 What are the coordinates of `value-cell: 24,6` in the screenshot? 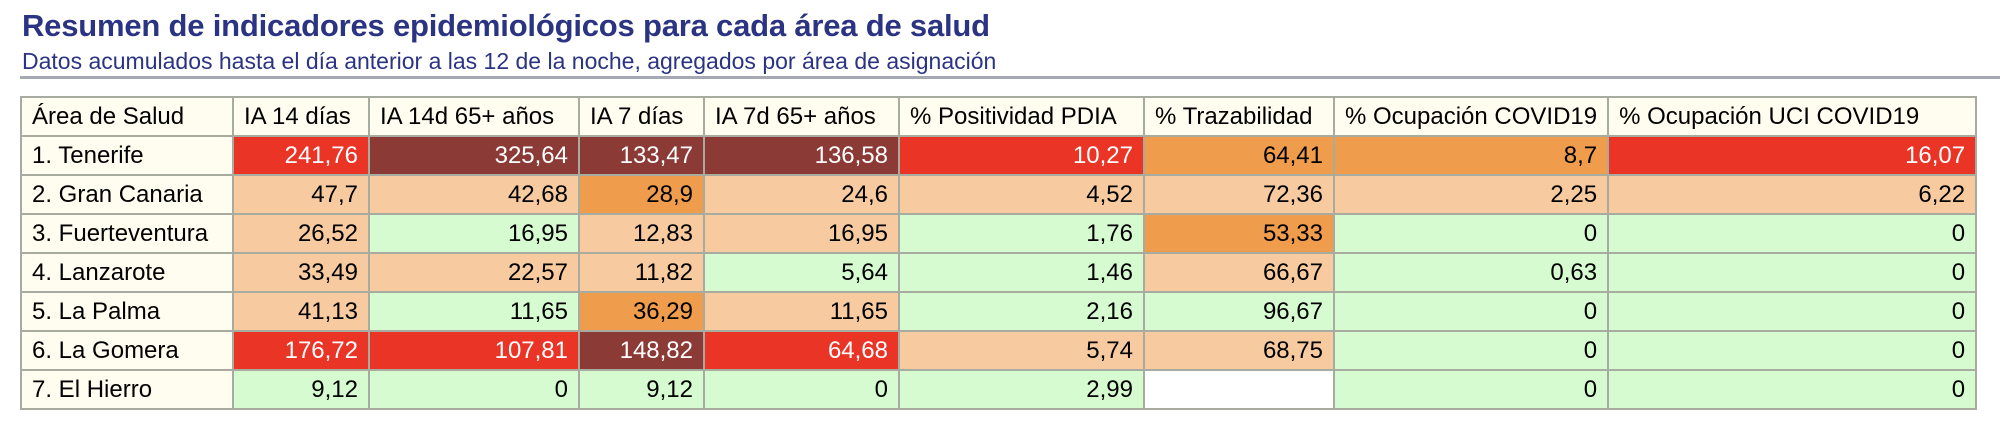 It's located at (801, 194).